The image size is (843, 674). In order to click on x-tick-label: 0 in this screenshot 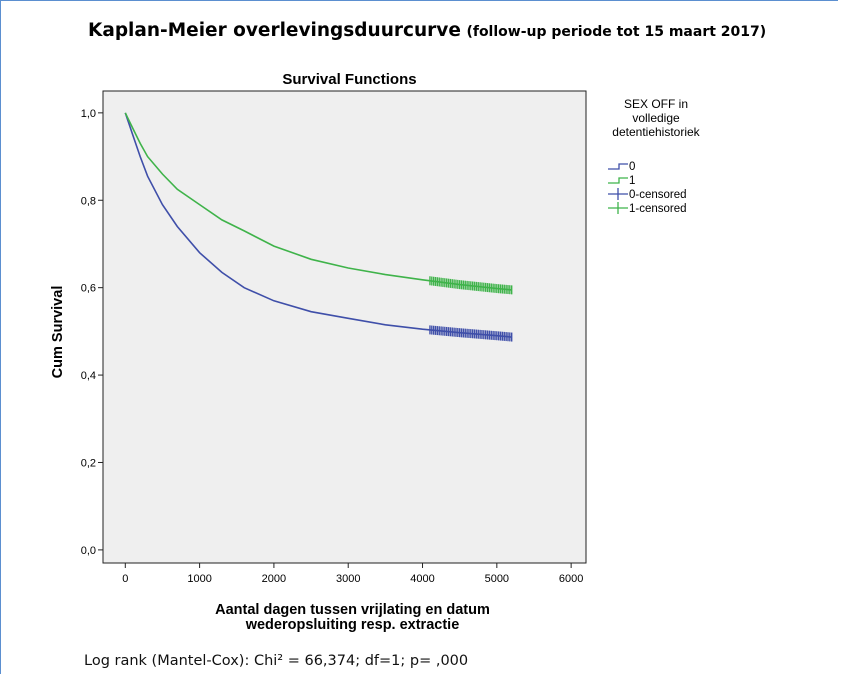, I will do `click(125, 579)`.